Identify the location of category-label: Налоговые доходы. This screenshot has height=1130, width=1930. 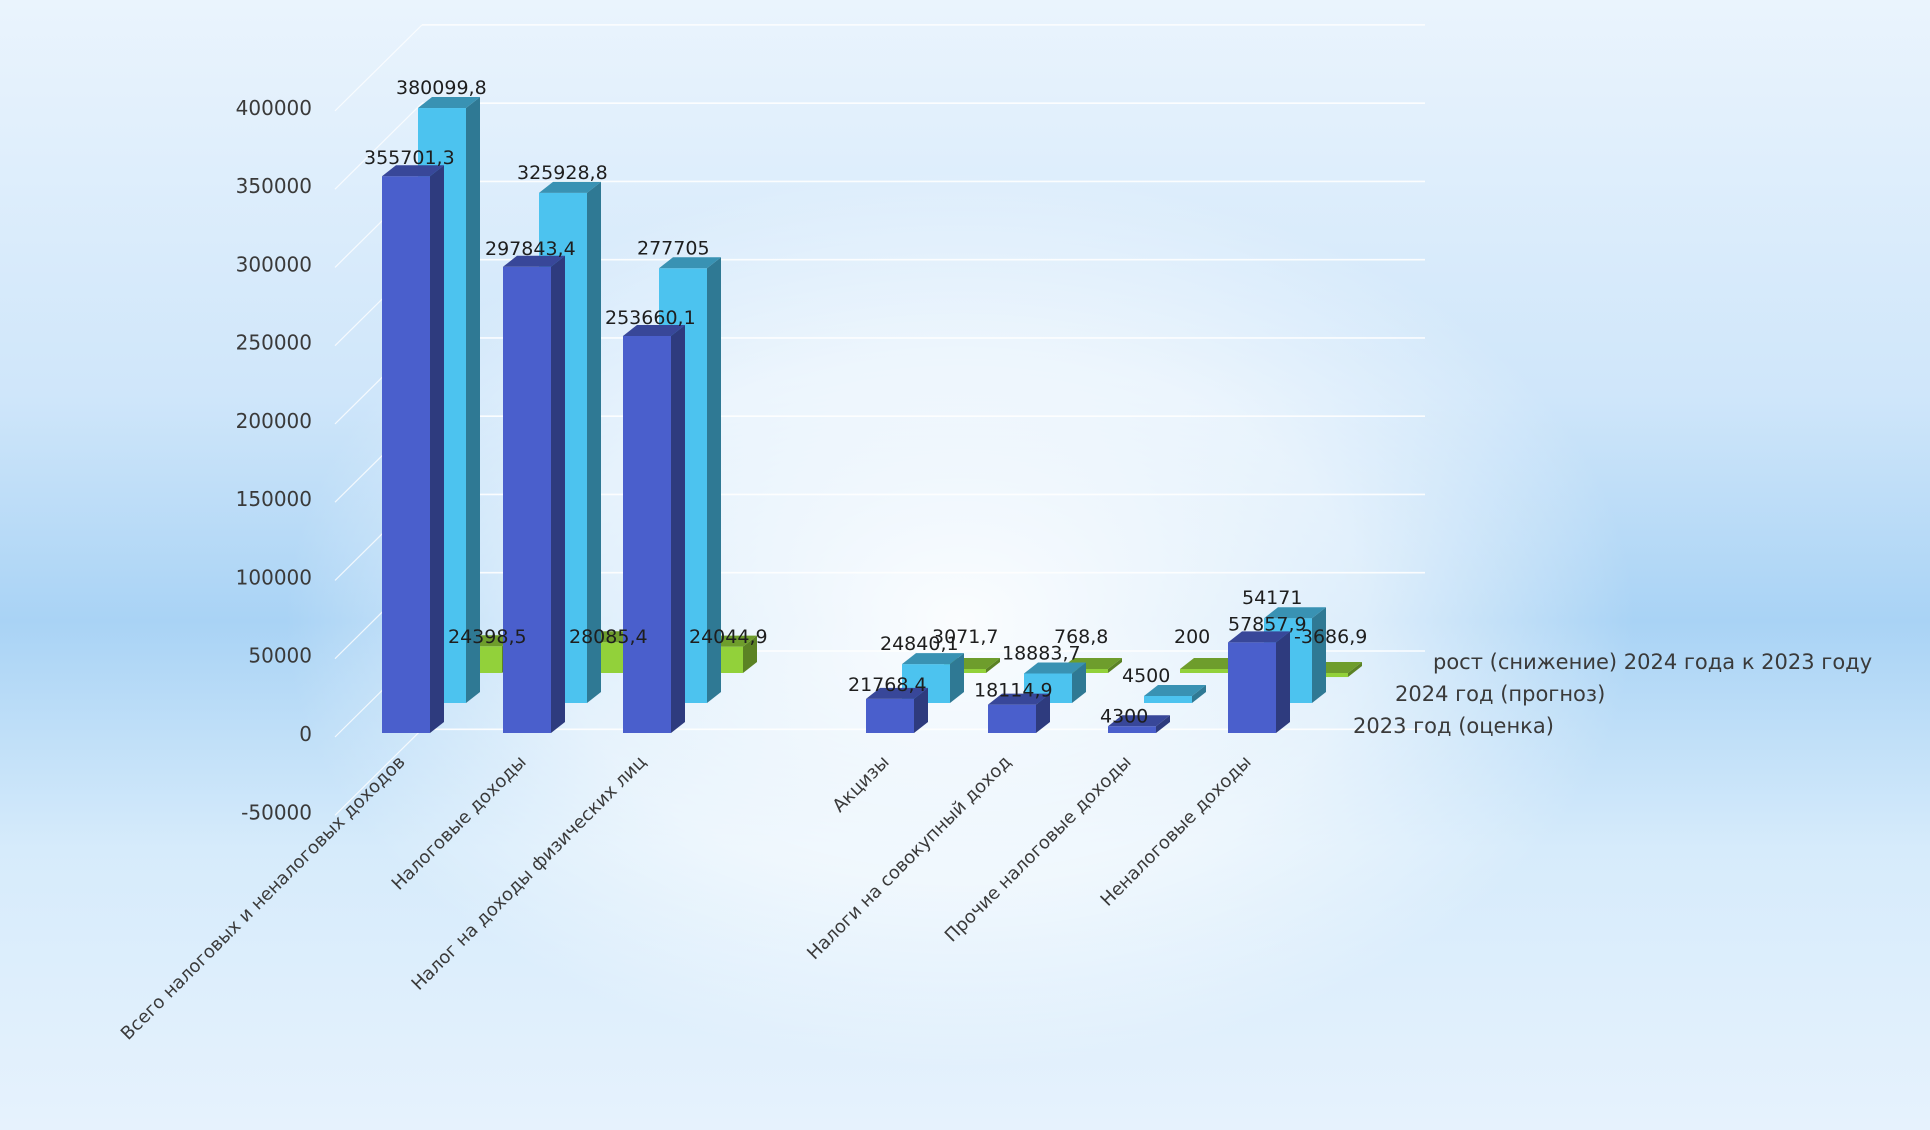
(459, 823).